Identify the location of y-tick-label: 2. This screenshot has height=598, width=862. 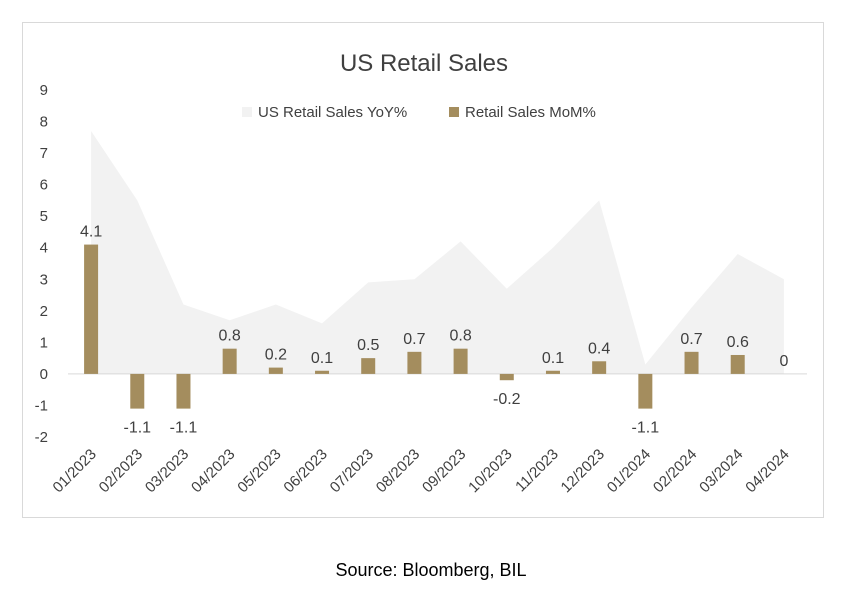
(44, 311).